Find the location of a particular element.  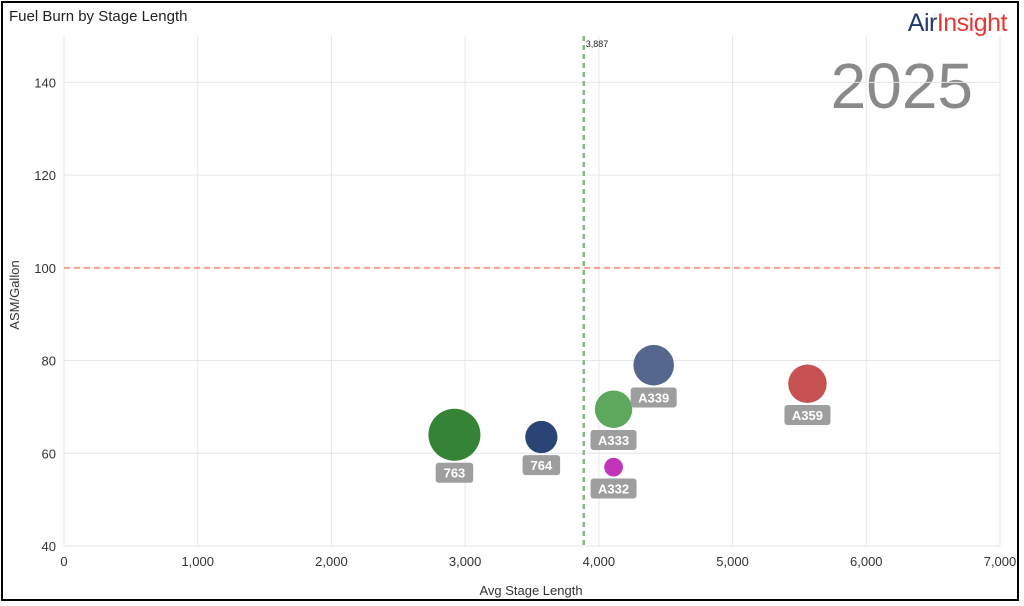

x-tick-label: 1,000 is located at coordinates (197, 561).